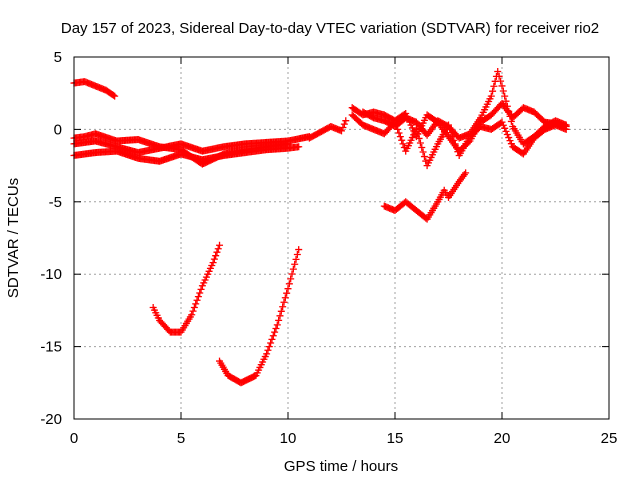 The image size is (640, 480). What do you see at coordinates (288, 438) in the screenshot?
I see `x-tick-label: 10` at bounding box center [288, 438].